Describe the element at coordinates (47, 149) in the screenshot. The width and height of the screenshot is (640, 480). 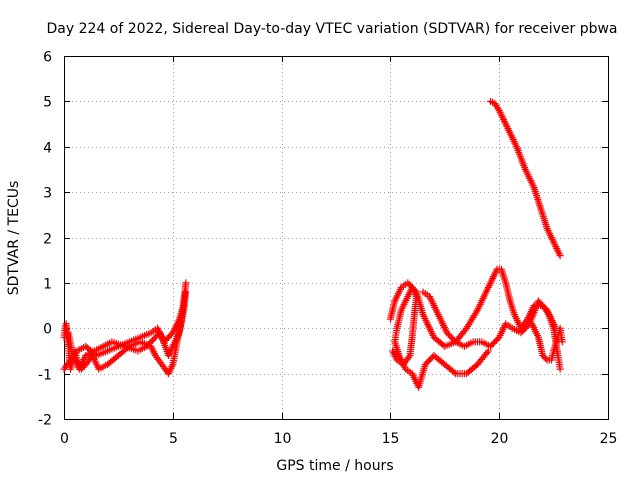
I see `y-tick-label: 4` at that location.